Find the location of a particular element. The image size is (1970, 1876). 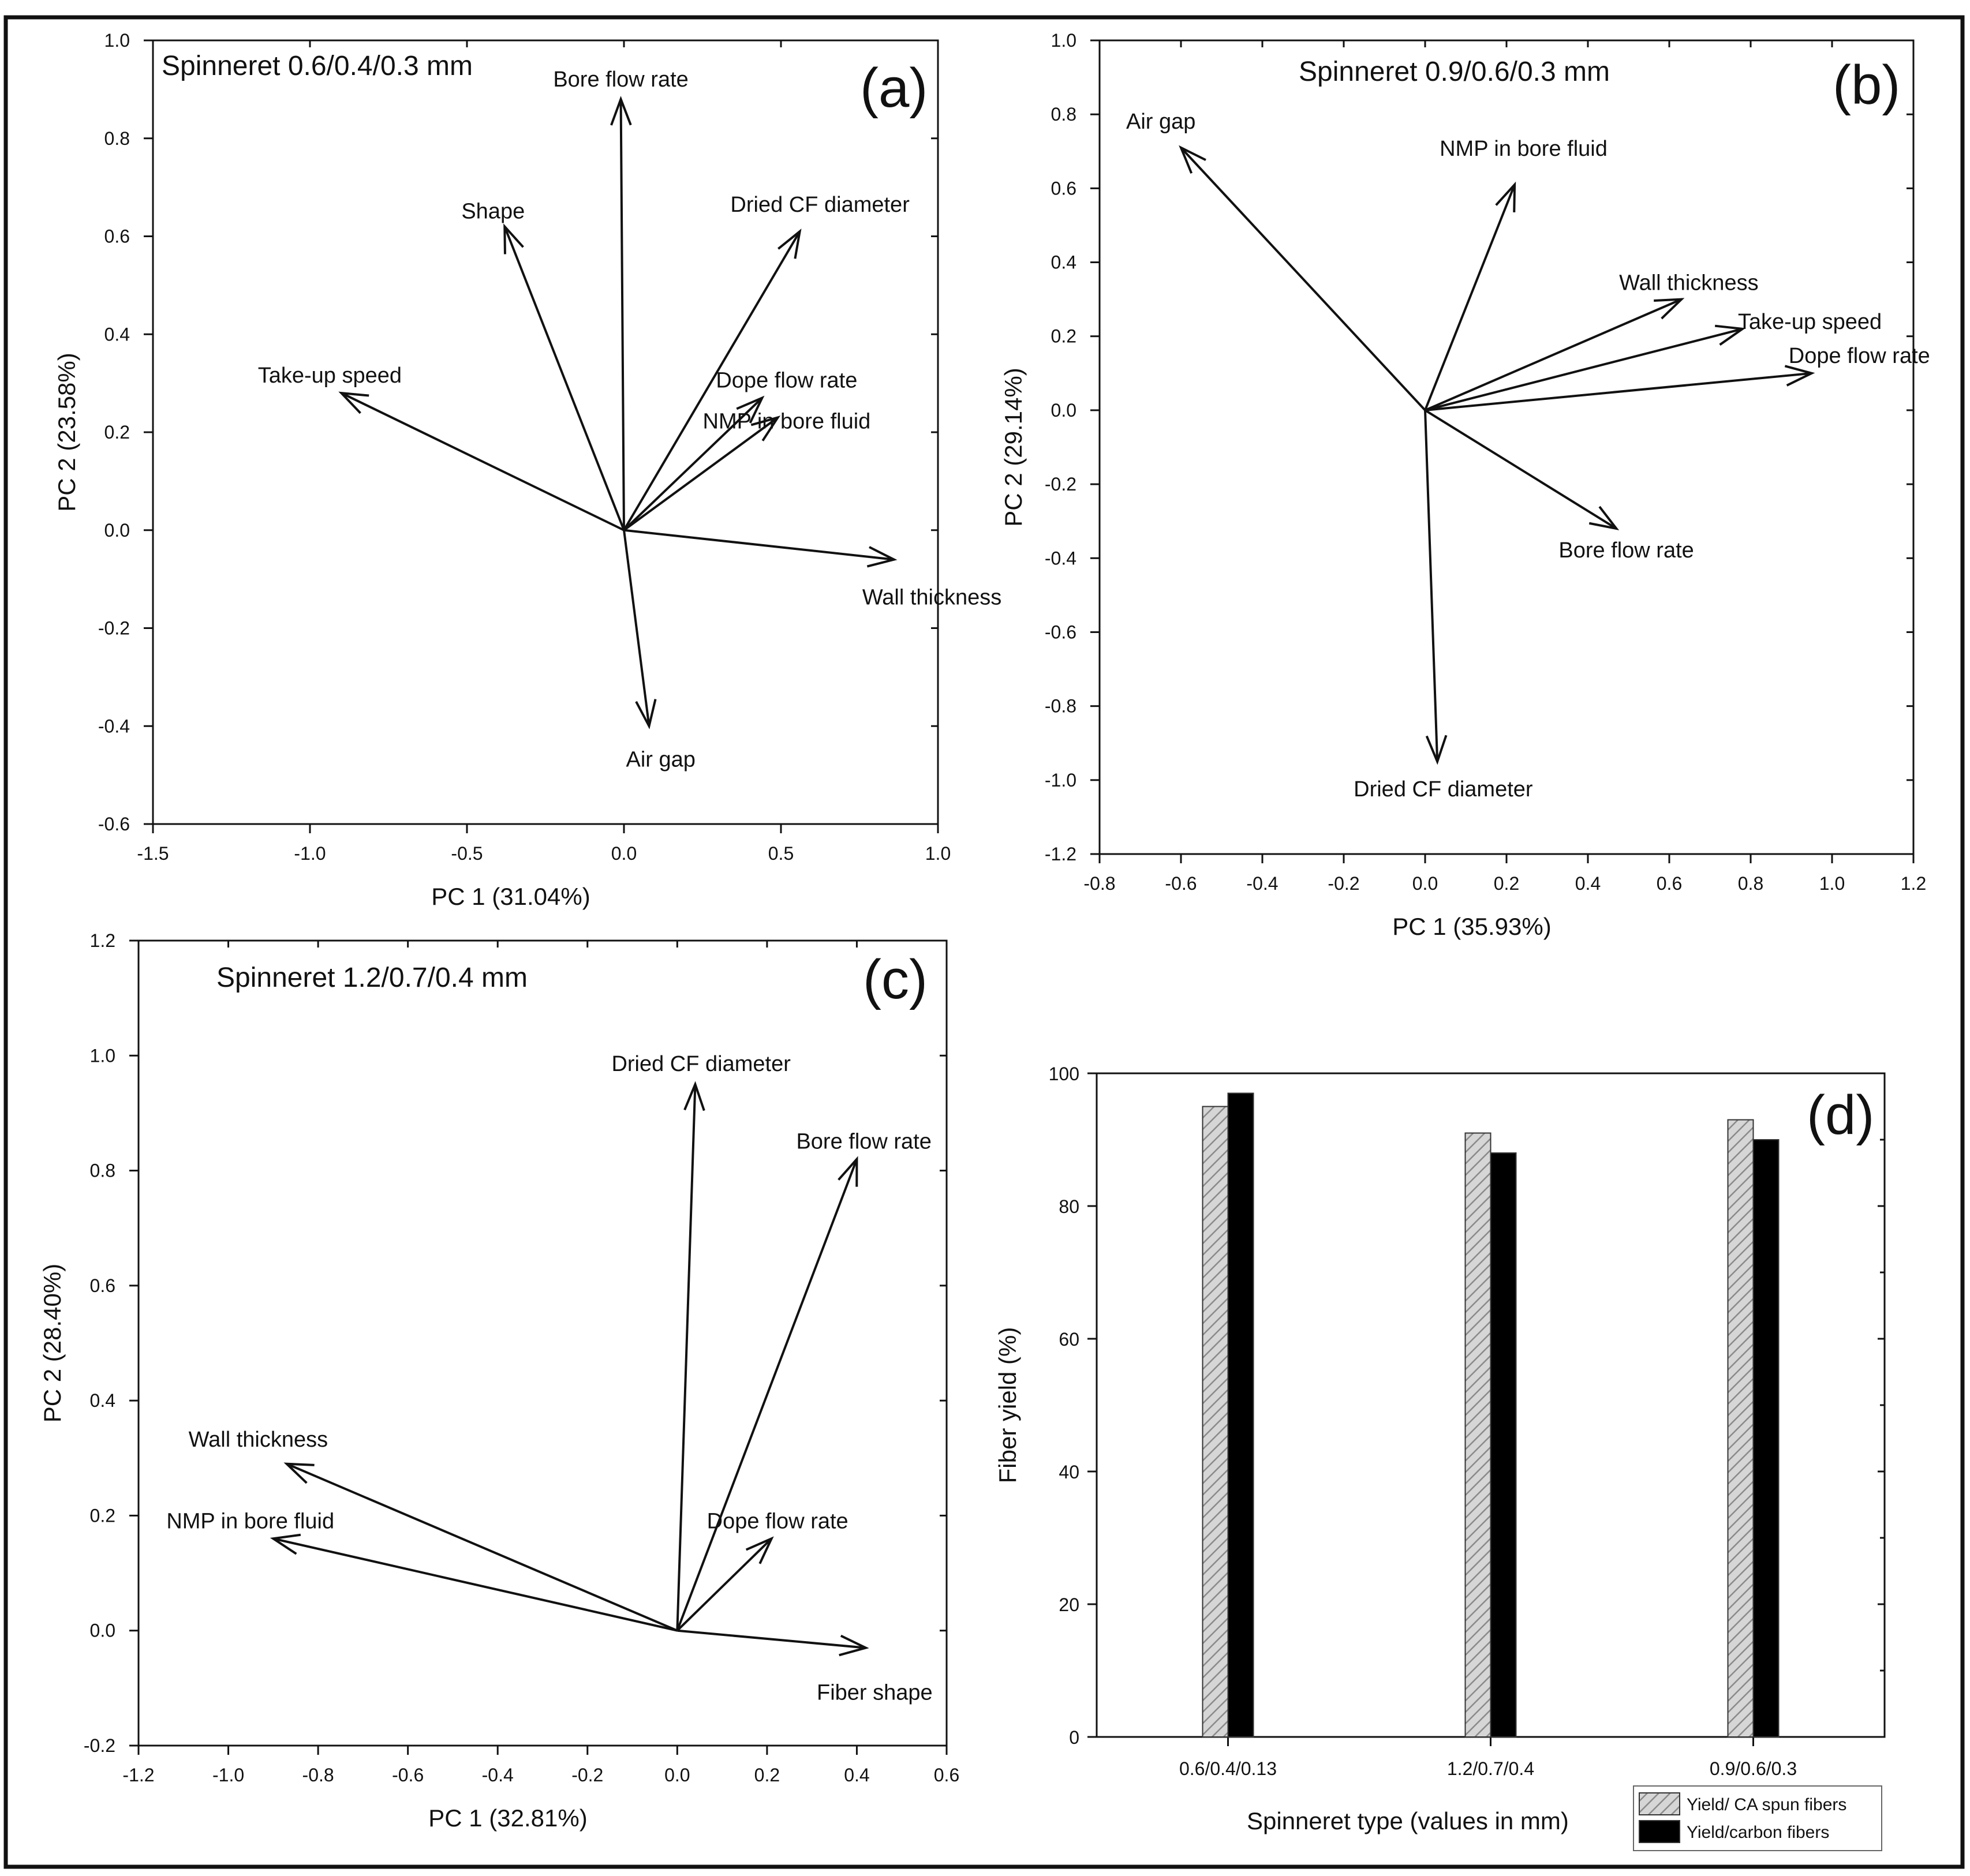

vector-label: Fiber shape is located at coordinates (875, 1693).